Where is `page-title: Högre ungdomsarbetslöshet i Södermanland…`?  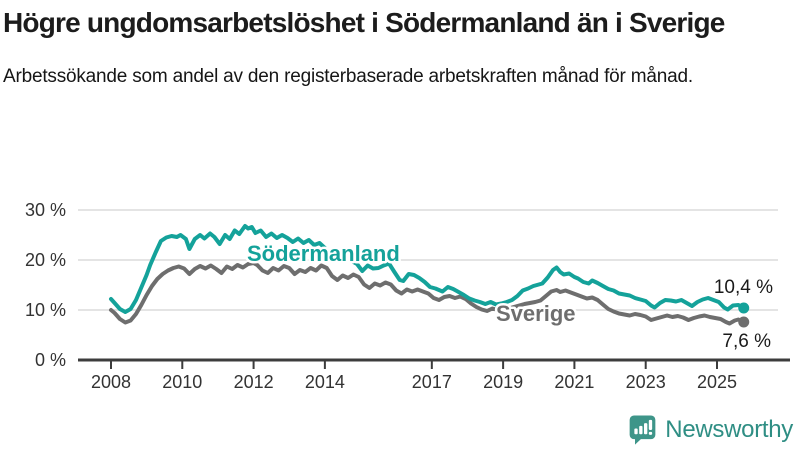
page-title: Högre ungdomsarbetslöshet i Södermanland… is located at coordinates (364, 22).